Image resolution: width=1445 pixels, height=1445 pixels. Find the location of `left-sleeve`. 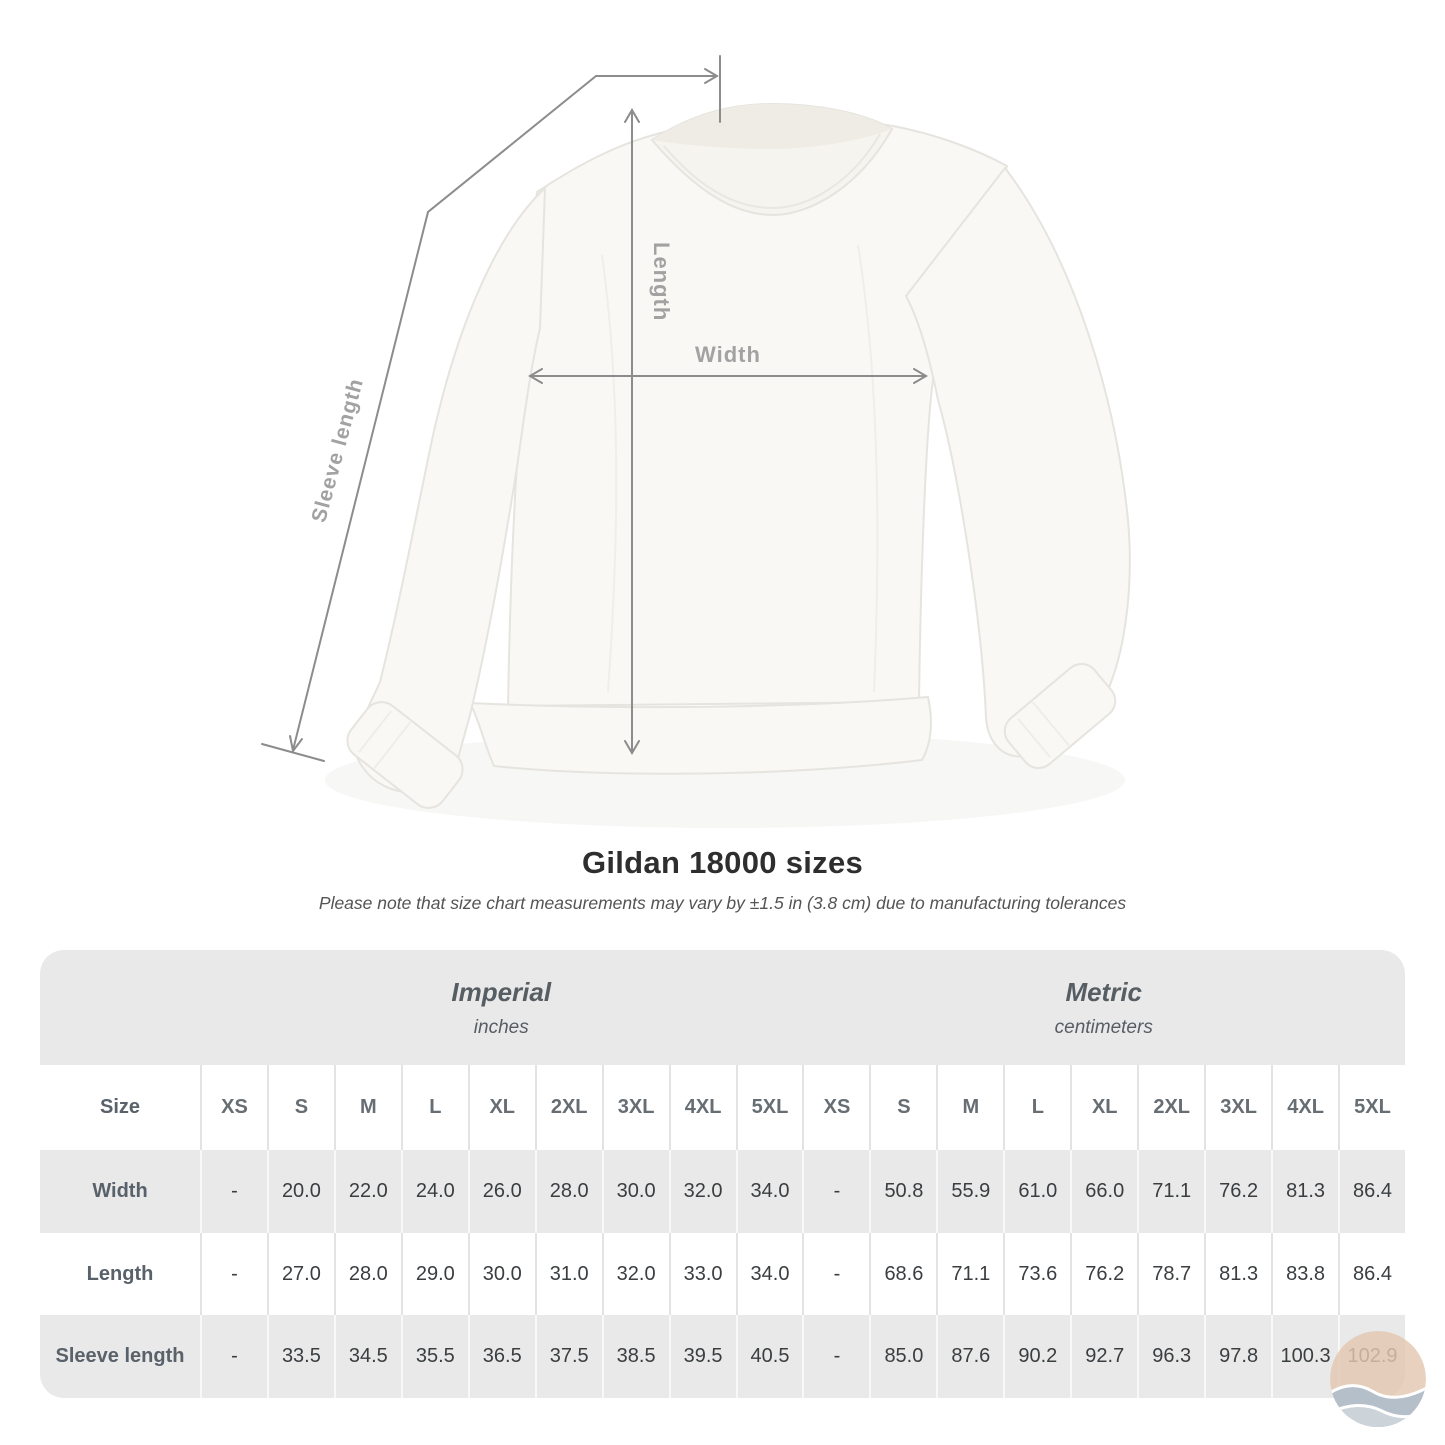

left-sleeve is located at coordinates (448, 489).